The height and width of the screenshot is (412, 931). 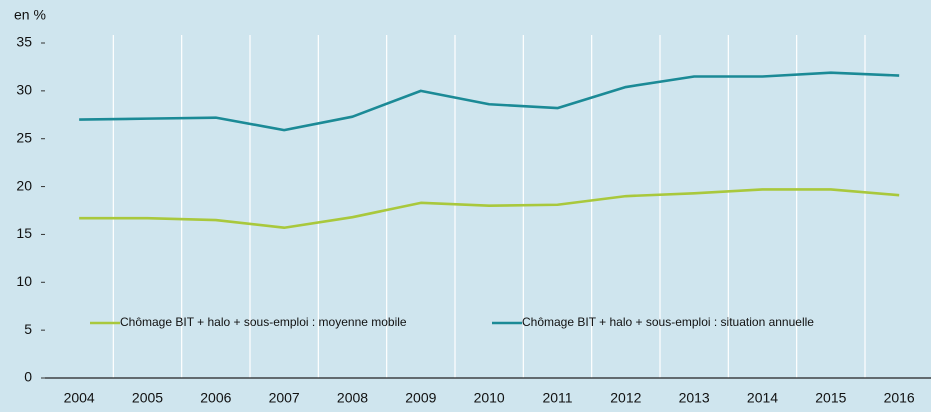 I want to click on x-tick-label: 2014, so click(x=762, y=398).